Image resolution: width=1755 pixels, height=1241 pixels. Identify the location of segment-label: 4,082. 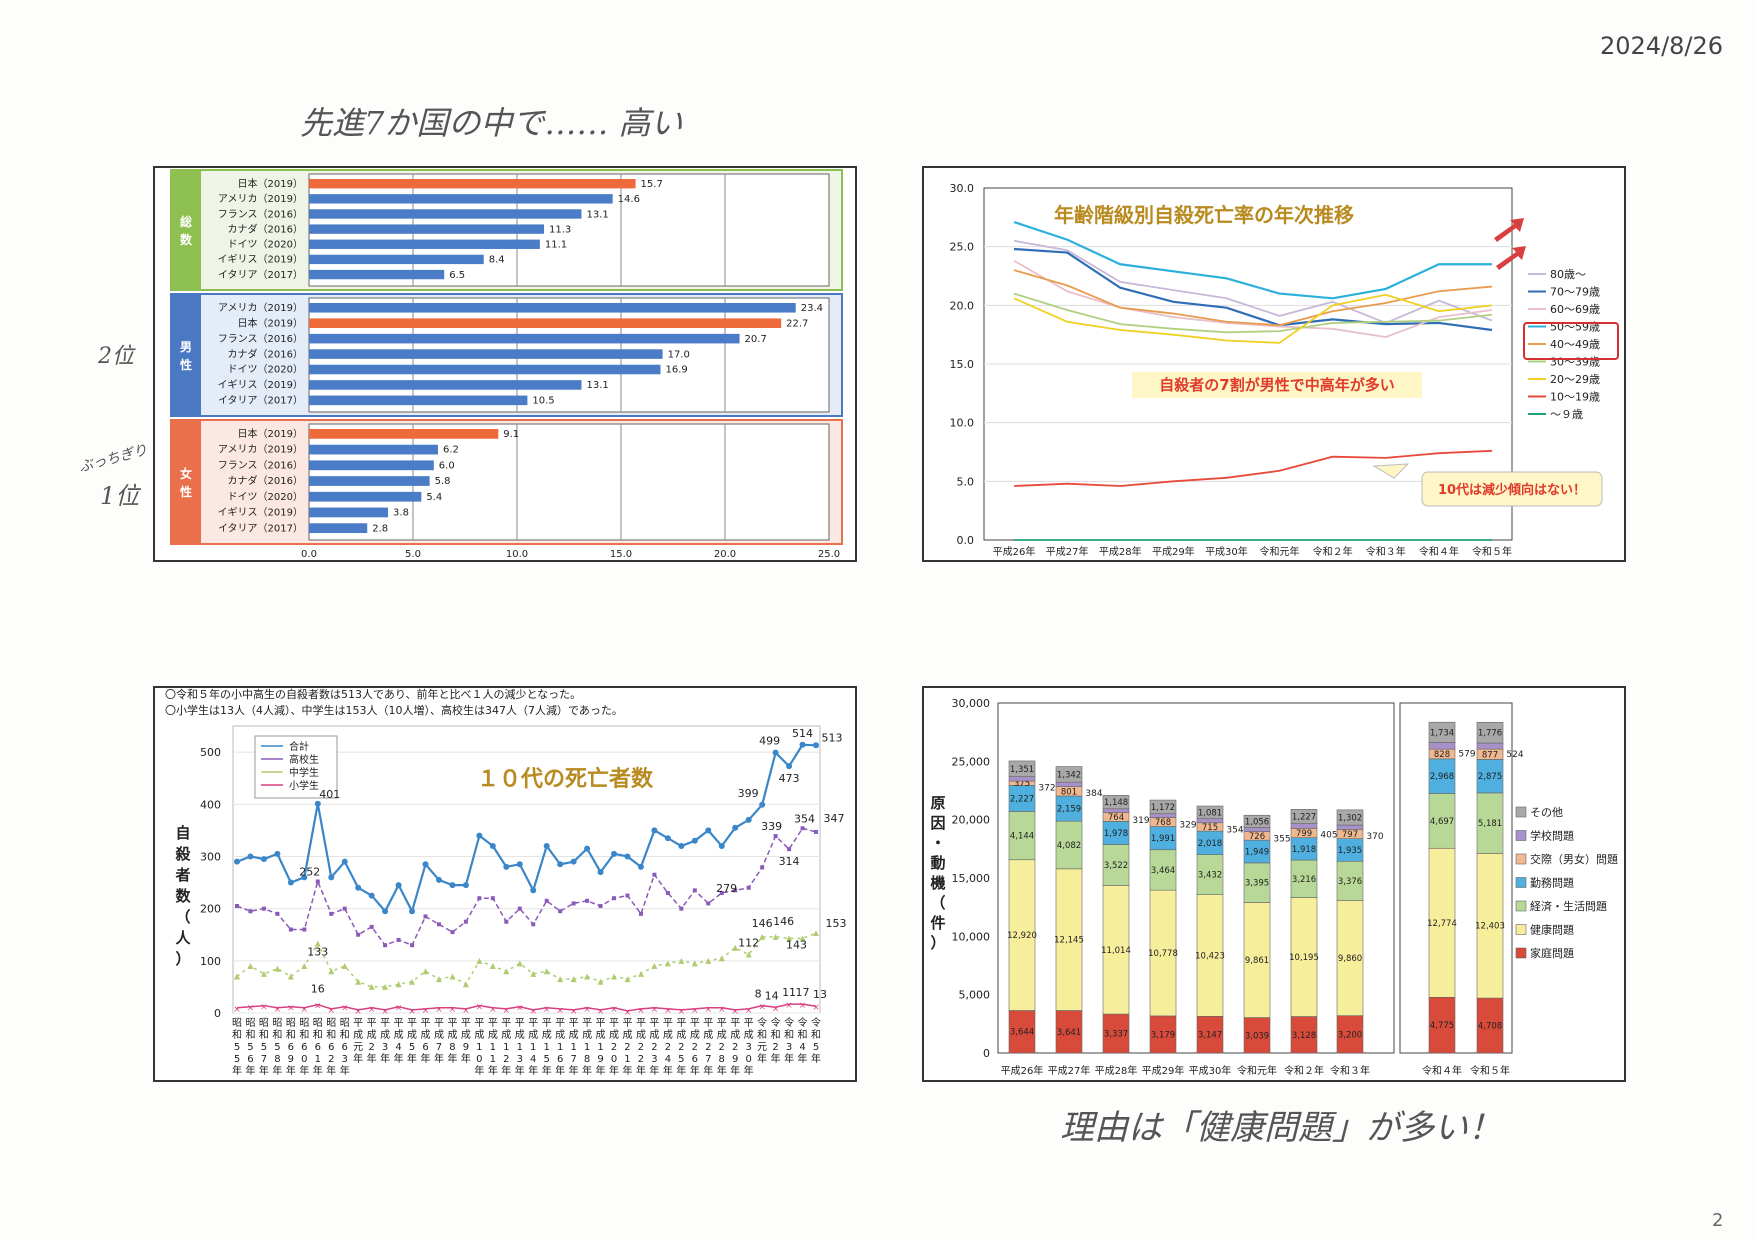
(1069, 846).